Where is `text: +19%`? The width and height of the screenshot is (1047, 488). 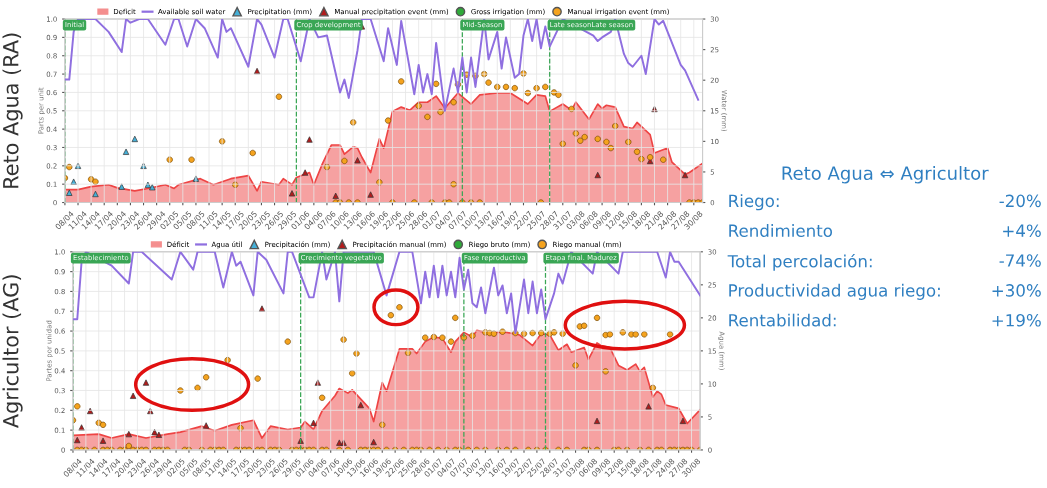 text: +19% is located at coordinates (1016, 320).